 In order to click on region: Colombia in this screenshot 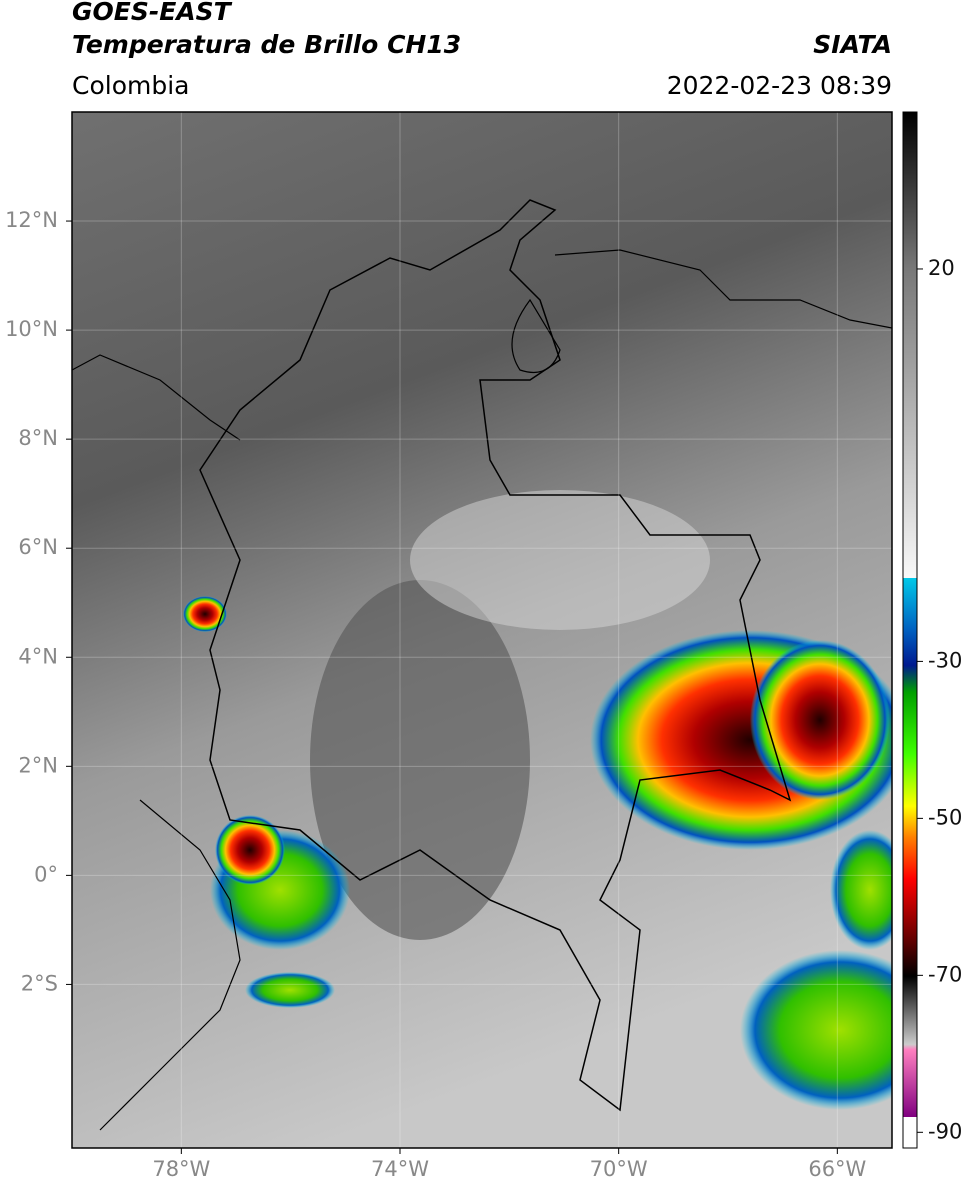, I will do `click(130, 85)`.